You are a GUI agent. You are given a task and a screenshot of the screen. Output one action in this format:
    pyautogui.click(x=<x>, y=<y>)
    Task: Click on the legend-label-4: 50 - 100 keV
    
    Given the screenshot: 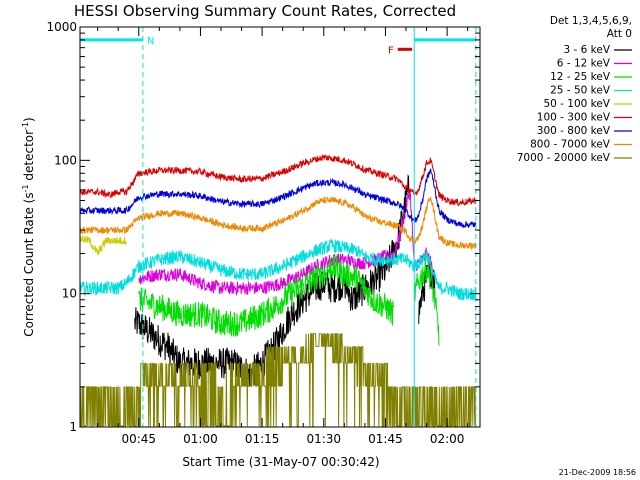 What is the action you would take?
    pyautogui.click(x=576, y=104)
    